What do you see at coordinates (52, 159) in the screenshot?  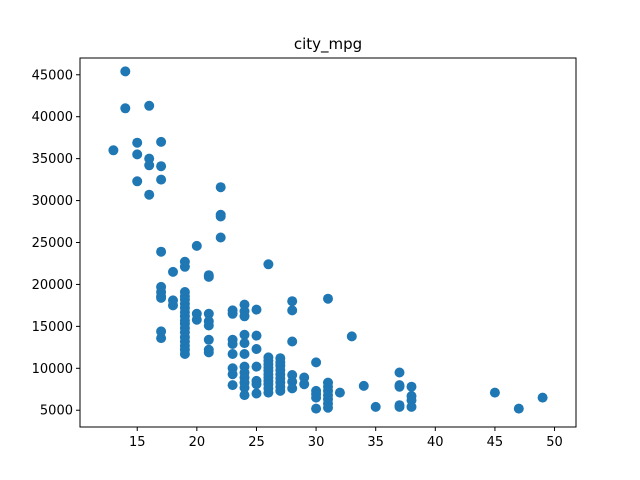 I see `y-tick-label: 35000` at bounding box center [52, 159].